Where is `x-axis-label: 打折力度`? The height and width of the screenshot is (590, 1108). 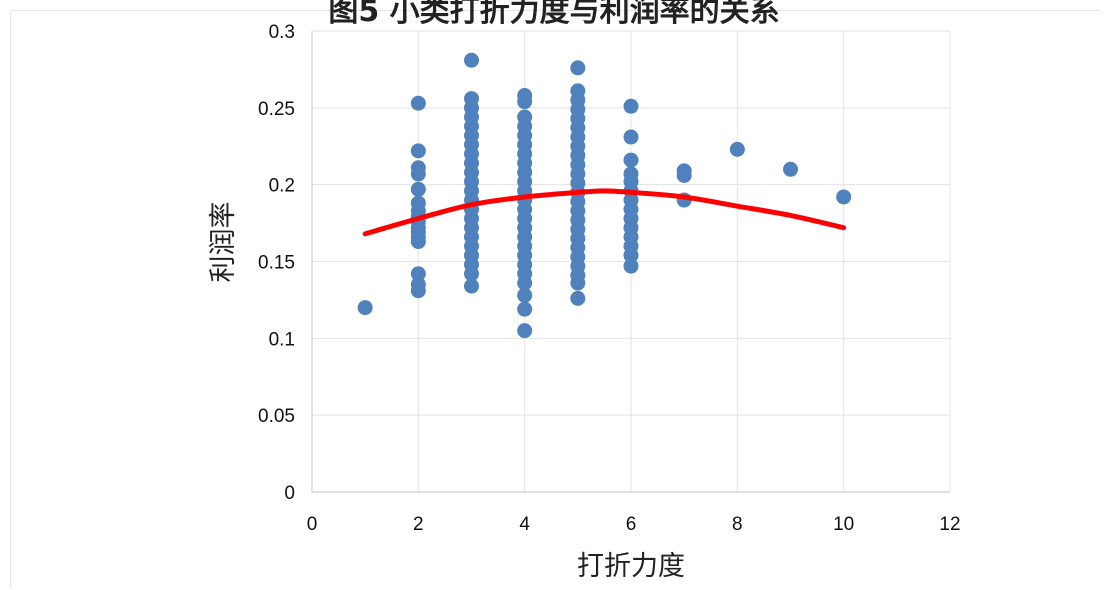 x-axis-label: 打折力度 is located at coordinates (631, 566).